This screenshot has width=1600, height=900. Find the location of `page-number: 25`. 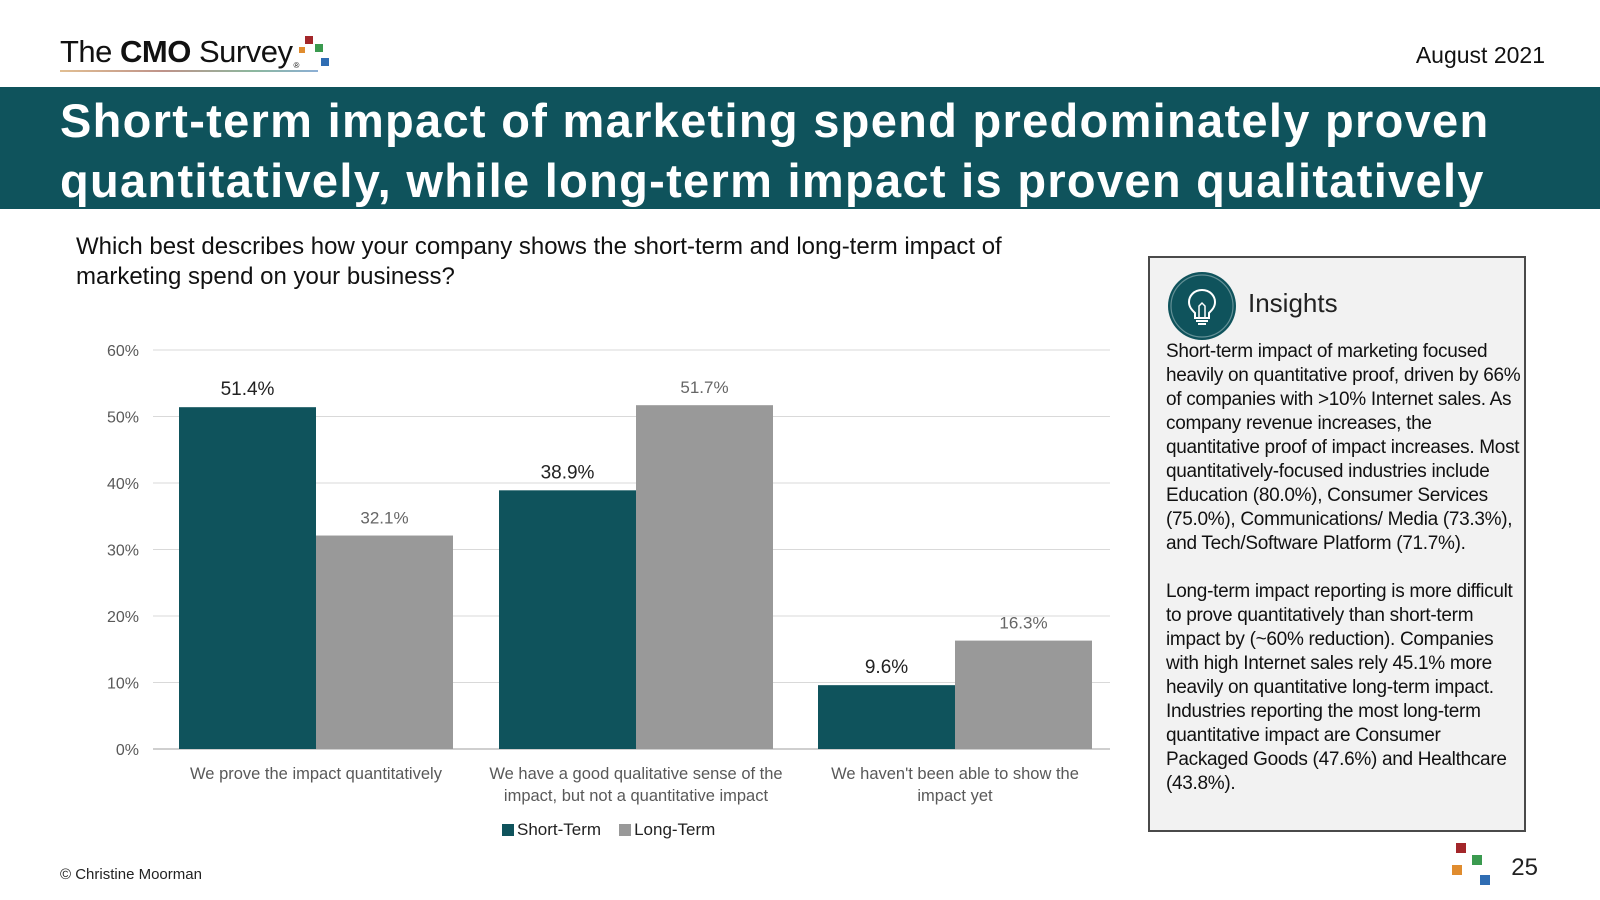

page-number: 25 is located at coordinates (1524, 867).